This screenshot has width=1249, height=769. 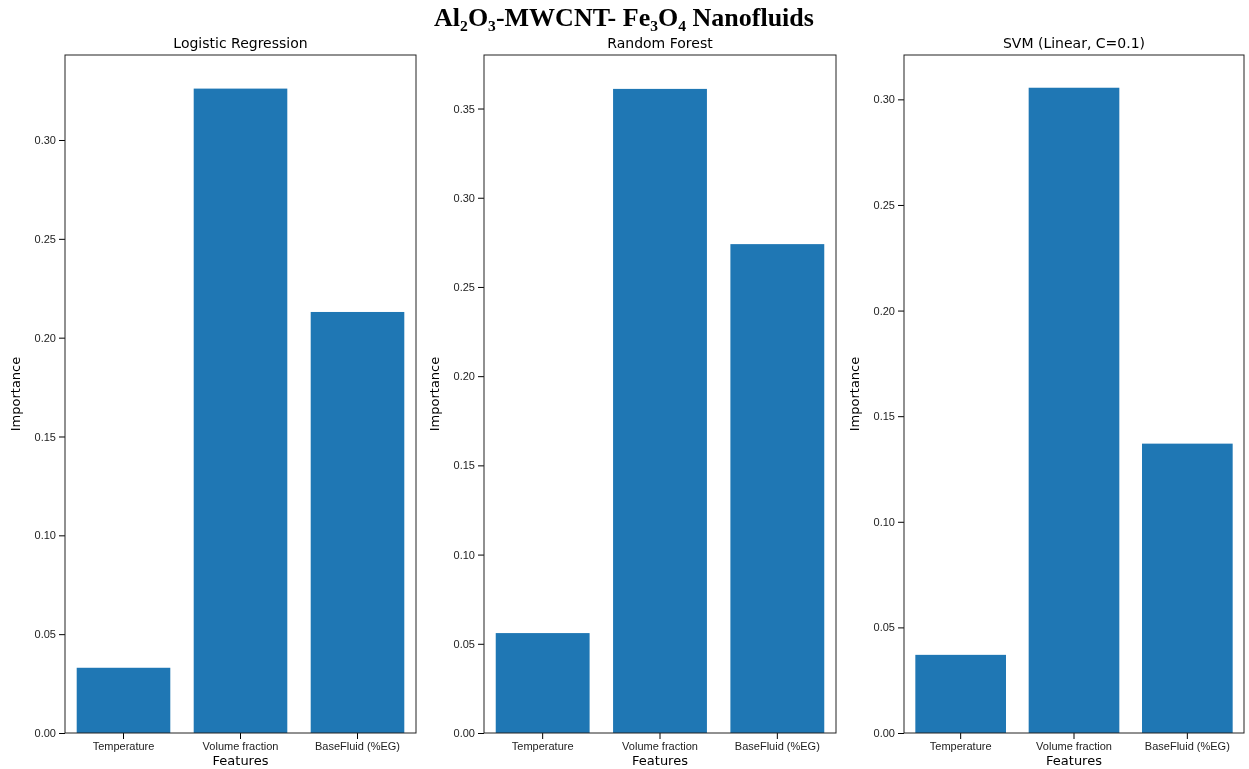 I want to click on chart-title: SVM (Linear, C=0.1), so click(x=1074, y=43).